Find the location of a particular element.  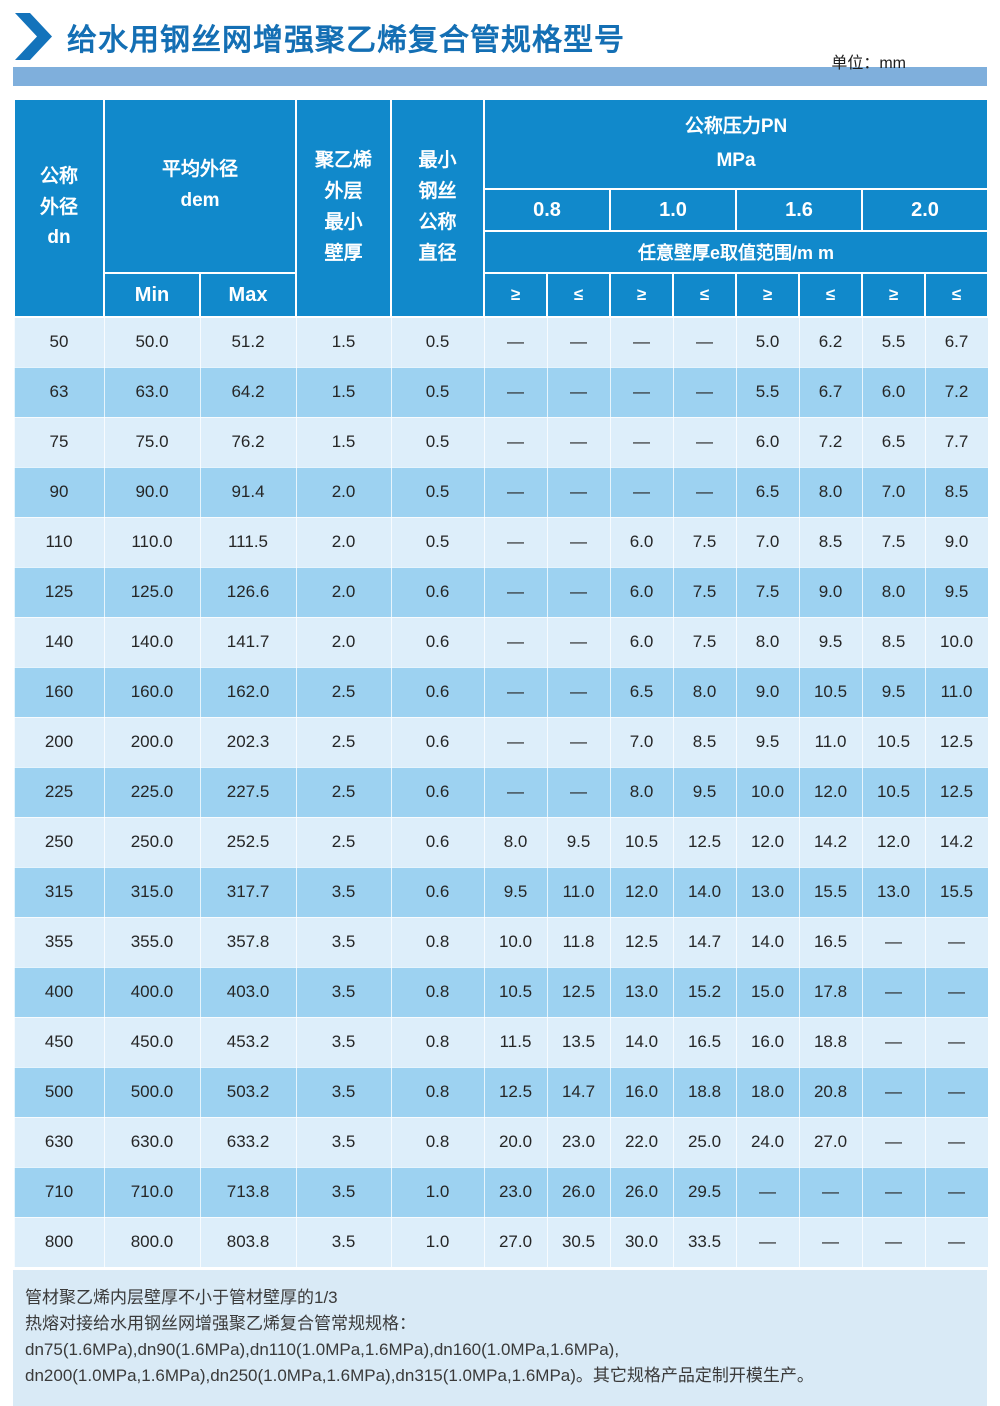

e-value-cell: 22.0 is located at coordinates (641, 1142).